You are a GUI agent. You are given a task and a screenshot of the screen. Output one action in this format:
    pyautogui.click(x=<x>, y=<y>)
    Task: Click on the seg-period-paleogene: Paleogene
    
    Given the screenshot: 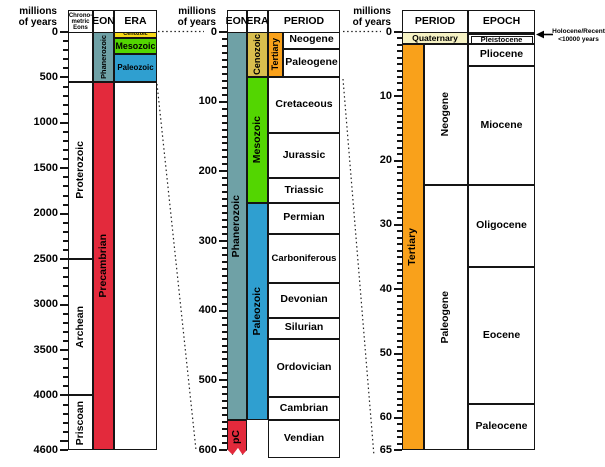 What is the action you would take?
    pyautogui.click(x=311, y=63)
    